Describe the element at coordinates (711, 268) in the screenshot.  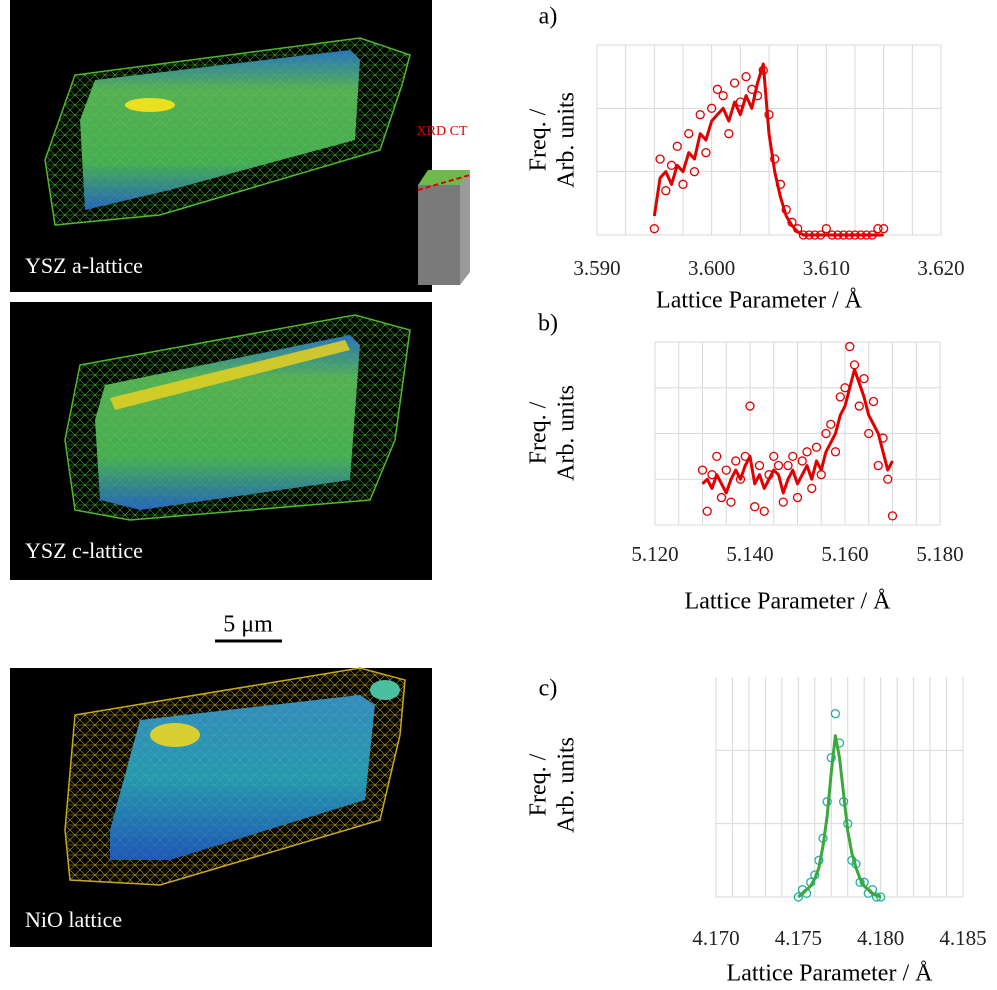
I see `x-tick-label: 3.600` at that location.